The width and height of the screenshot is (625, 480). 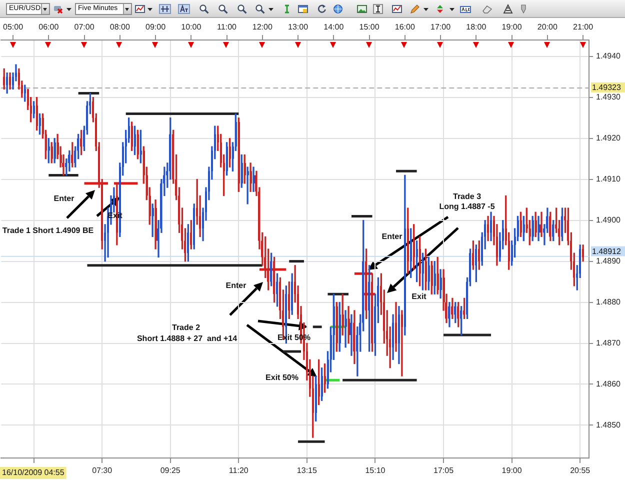 What do you see at coordinates (186, 327) in the screenshot?
I see `annotation: Trade 2` at bounding box center [186, 327].